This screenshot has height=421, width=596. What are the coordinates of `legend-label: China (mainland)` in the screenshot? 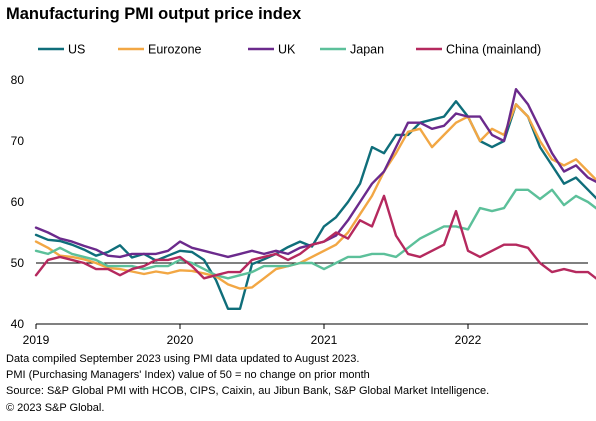 It's located at (493, 50).